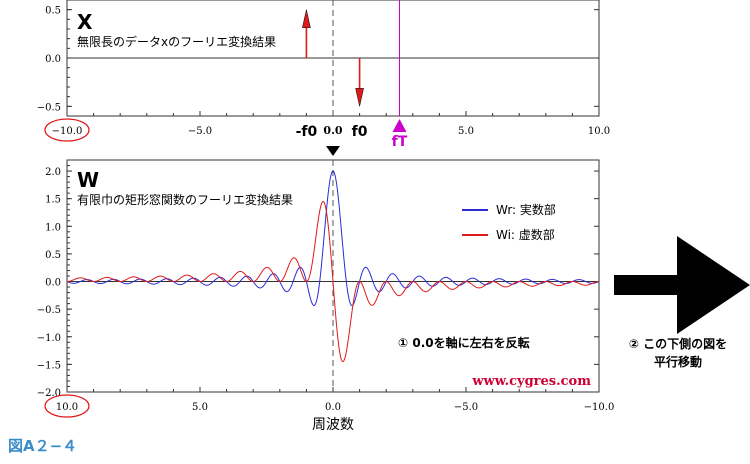 Image resolution: width=750 pixels, height=464 pixels. I want to click on bottom-y-tick-label: 0.0, so click(53, 283).